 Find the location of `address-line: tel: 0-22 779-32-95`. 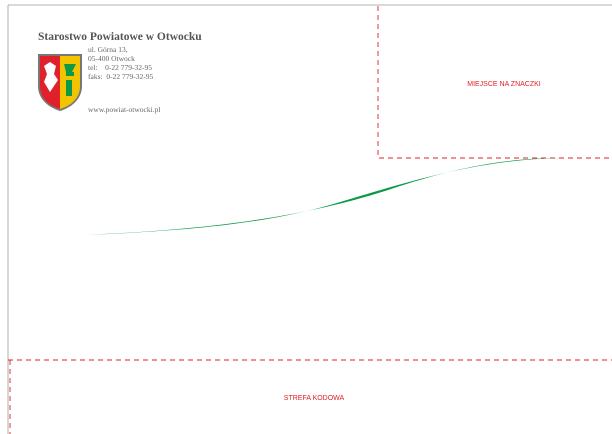

address-line: tel: 0-22 779-32-95 is located at coordinates (120, 67).